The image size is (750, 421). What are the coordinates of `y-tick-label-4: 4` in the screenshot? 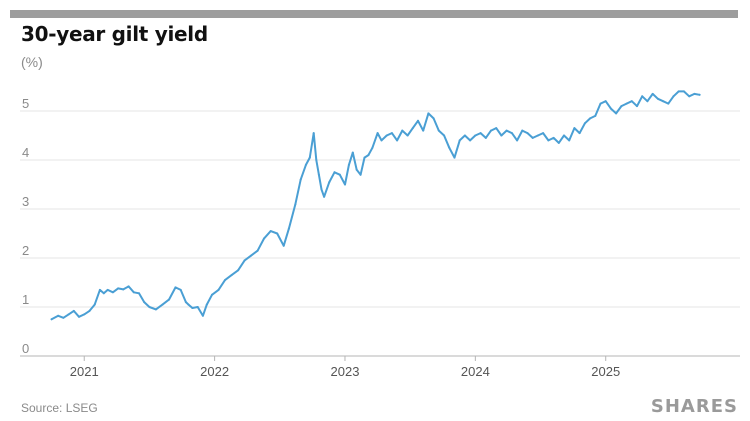 It's located at (25, 152).